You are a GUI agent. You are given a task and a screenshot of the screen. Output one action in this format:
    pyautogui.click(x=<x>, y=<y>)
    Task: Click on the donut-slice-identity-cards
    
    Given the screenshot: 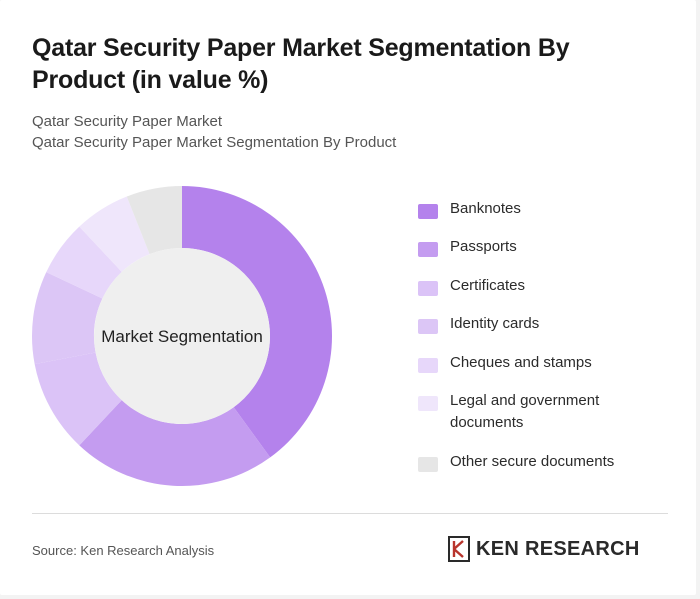 What is the action you would take?
    pyautogui.click(x=67, y=318)
    